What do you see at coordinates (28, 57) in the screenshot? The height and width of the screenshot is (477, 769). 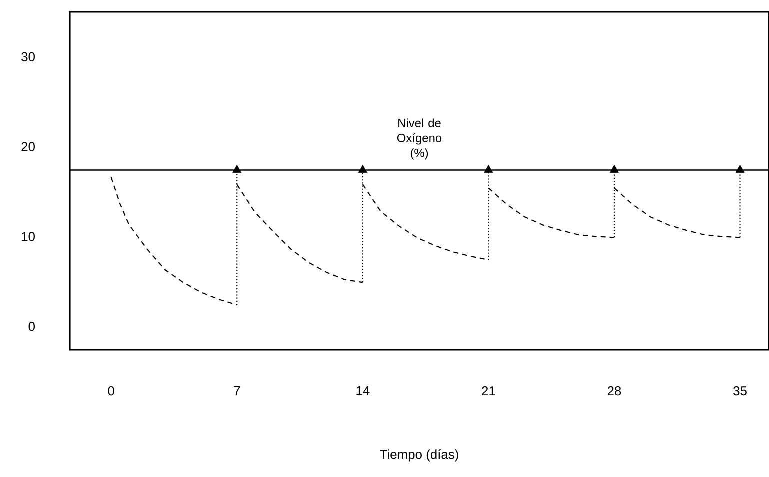 I see `y-tick-label: 30` at bounding box center [28, 57].